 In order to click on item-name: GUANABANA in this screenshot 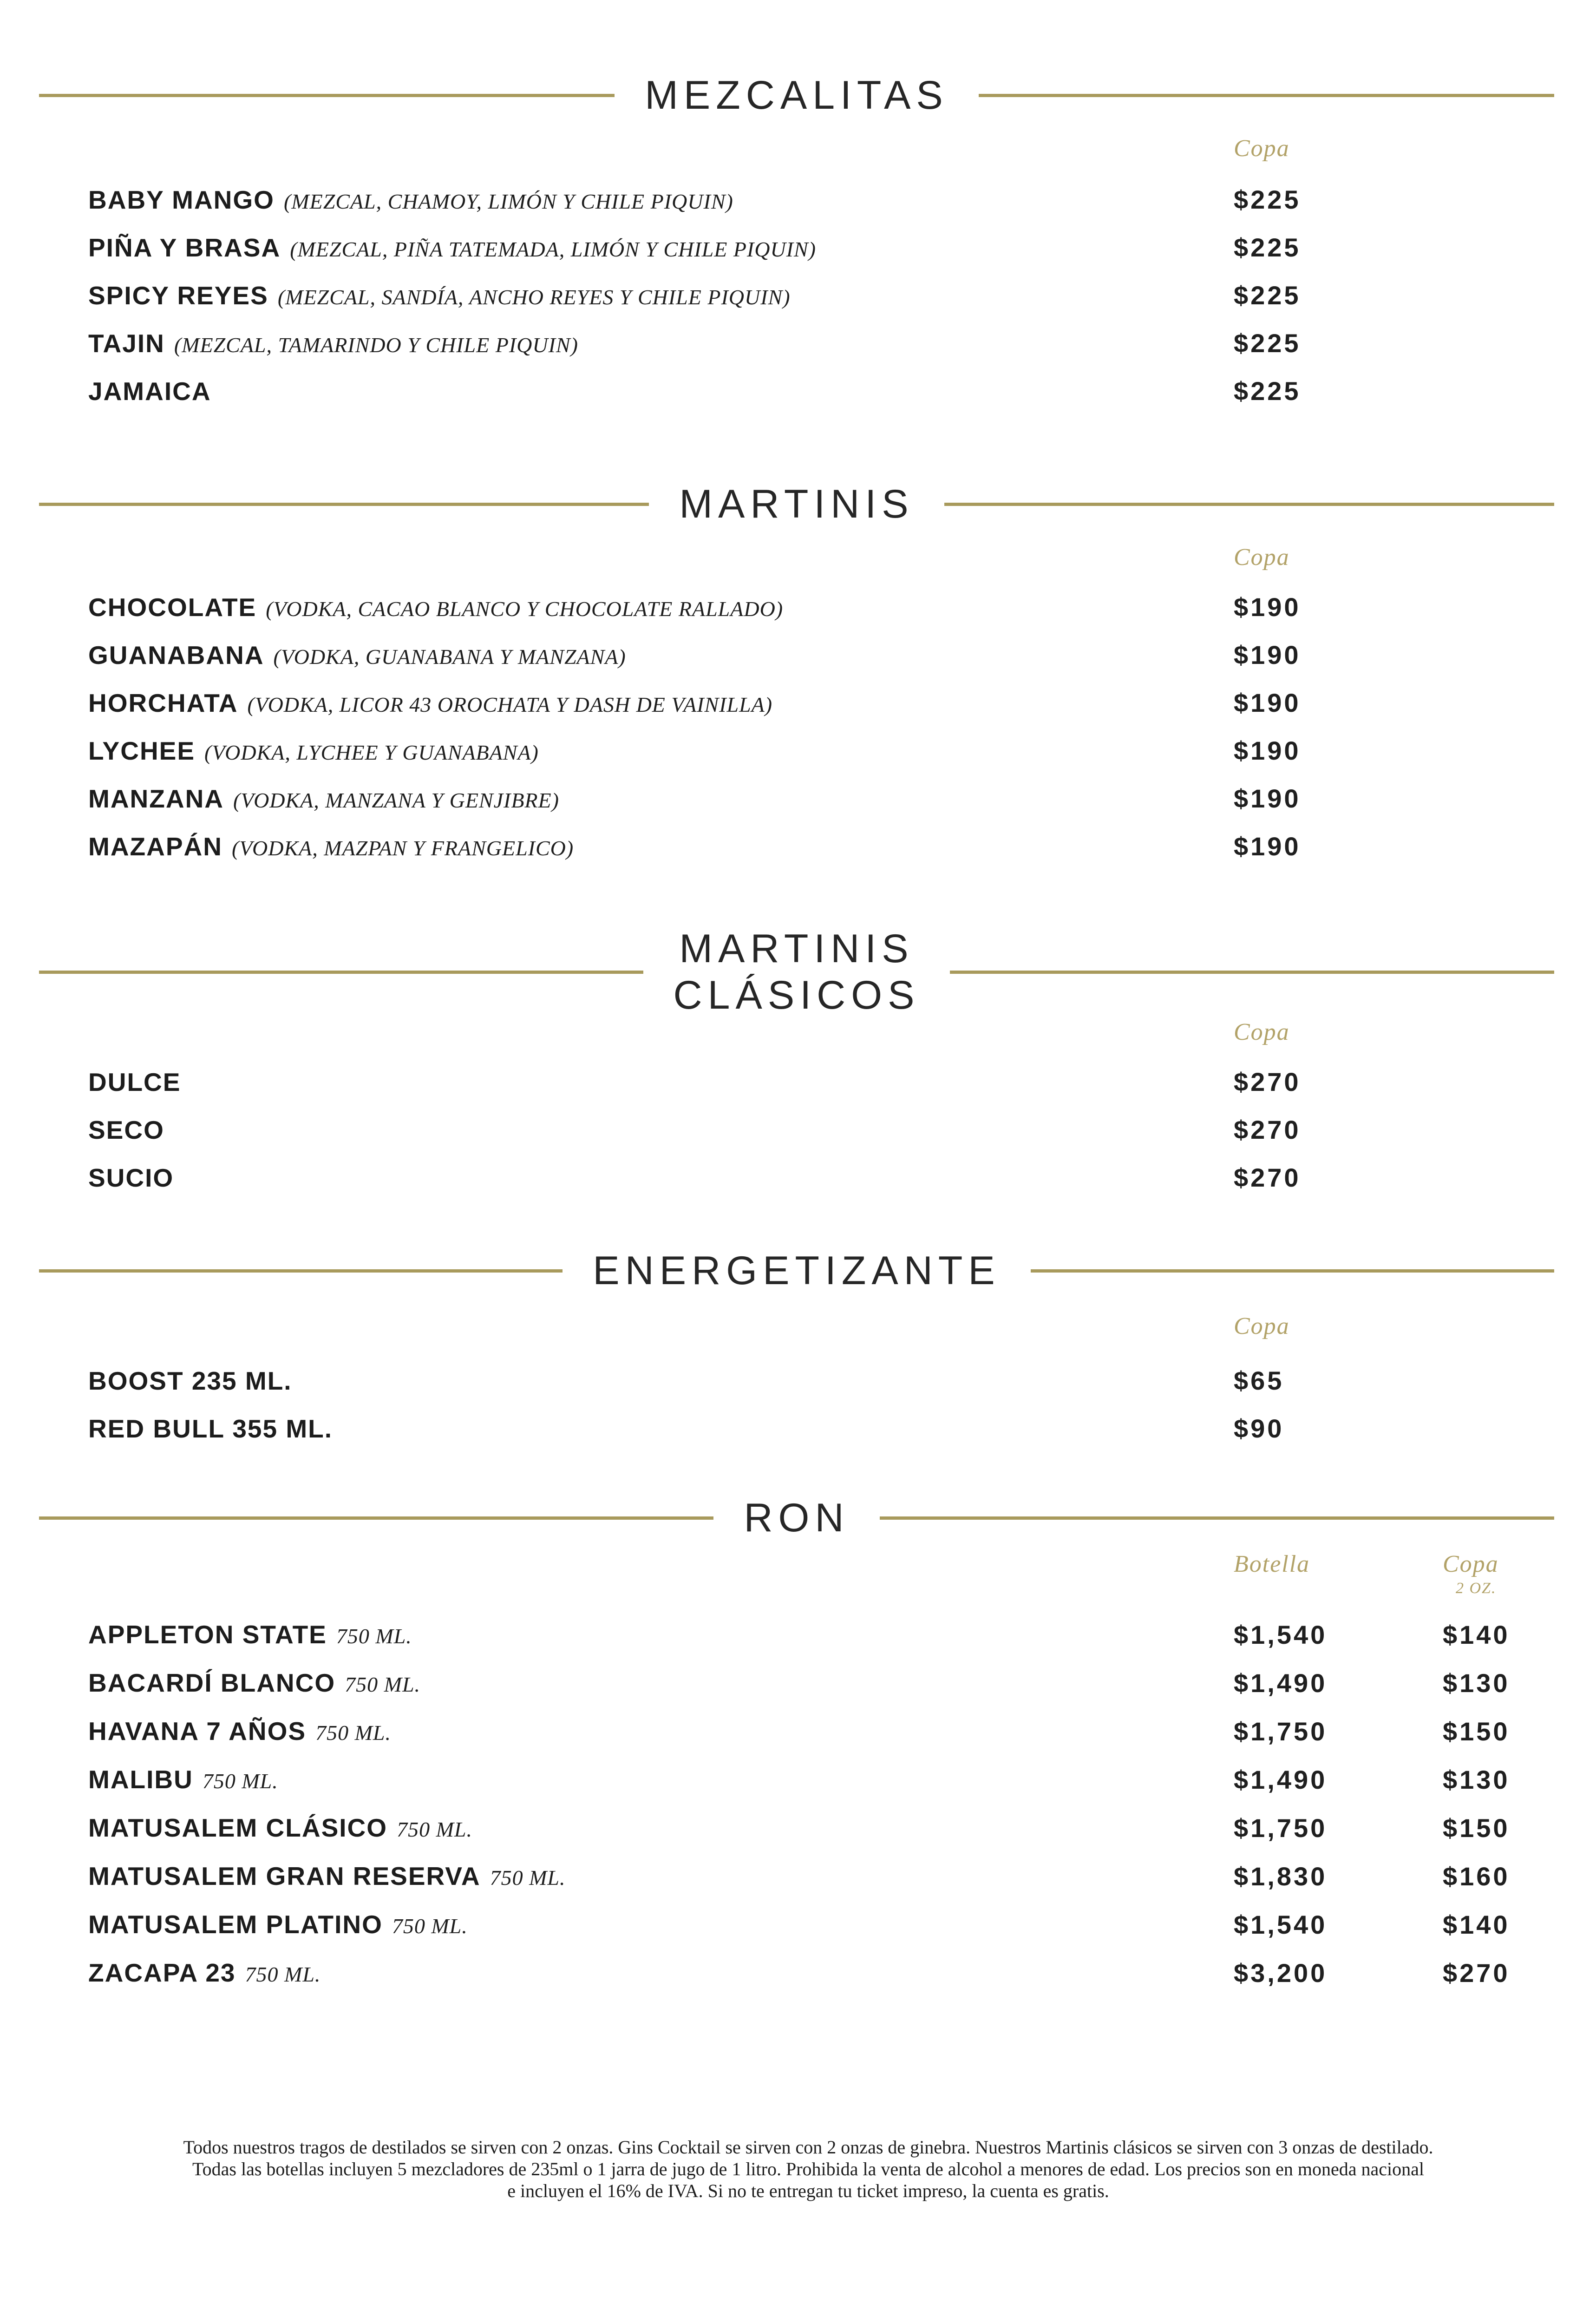, I will do `click(176, 654)`.